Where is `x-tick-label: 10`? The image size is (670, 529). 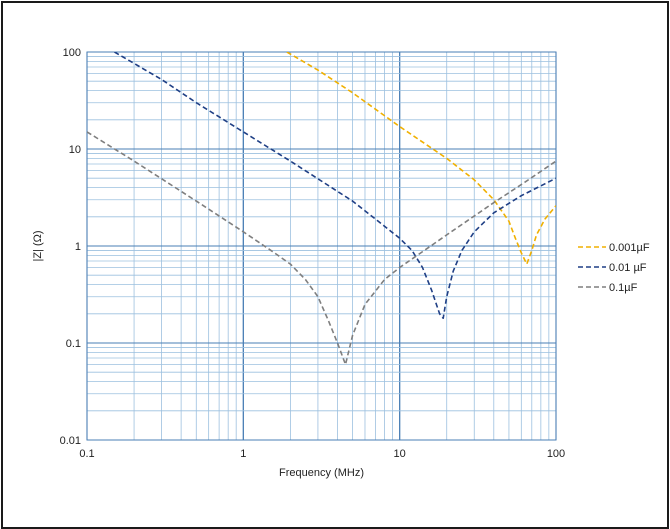 x-tick-label: 10 is located at coordinates (400, 454).